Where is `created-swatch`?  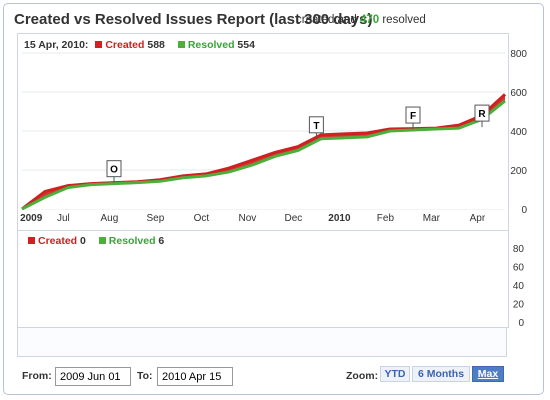
created-swatch is located at coordinates (99, 44).